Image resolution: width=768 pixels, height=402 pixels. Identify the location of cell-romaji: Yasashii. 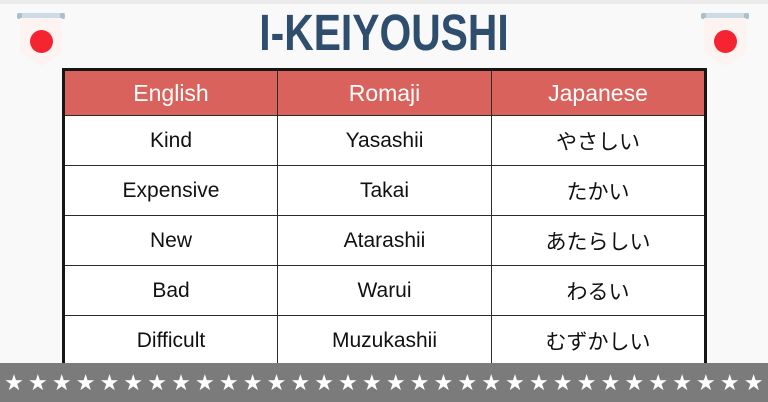
(384, 140).